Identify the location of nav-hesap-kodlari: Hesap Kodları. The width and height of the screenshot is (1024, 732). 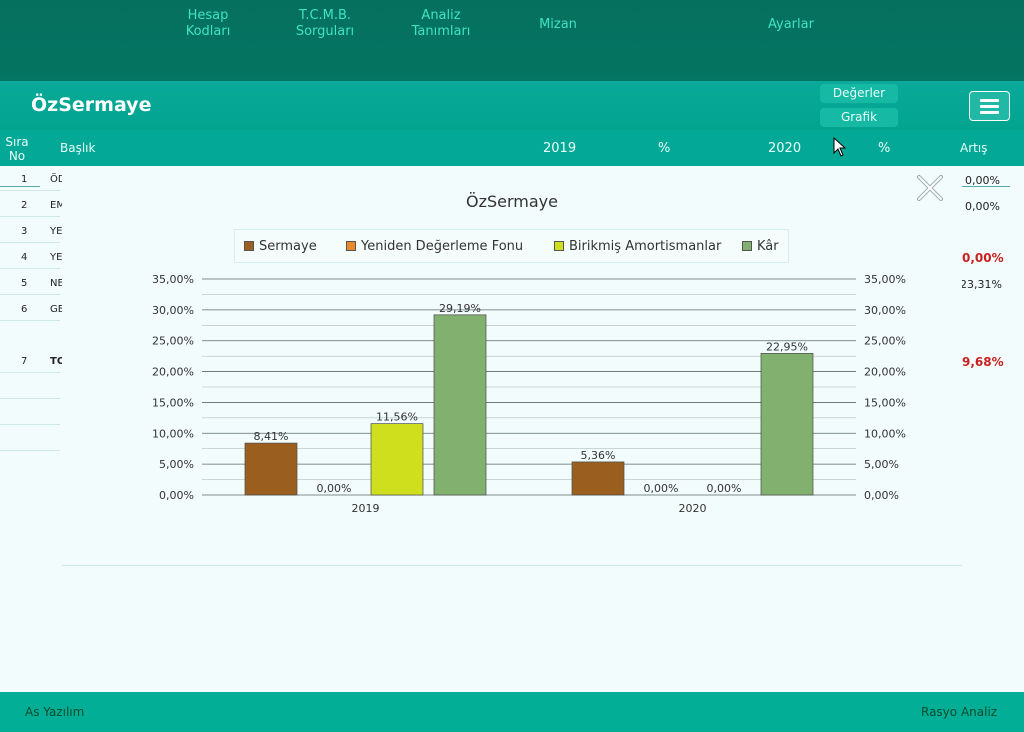
(208, 24).